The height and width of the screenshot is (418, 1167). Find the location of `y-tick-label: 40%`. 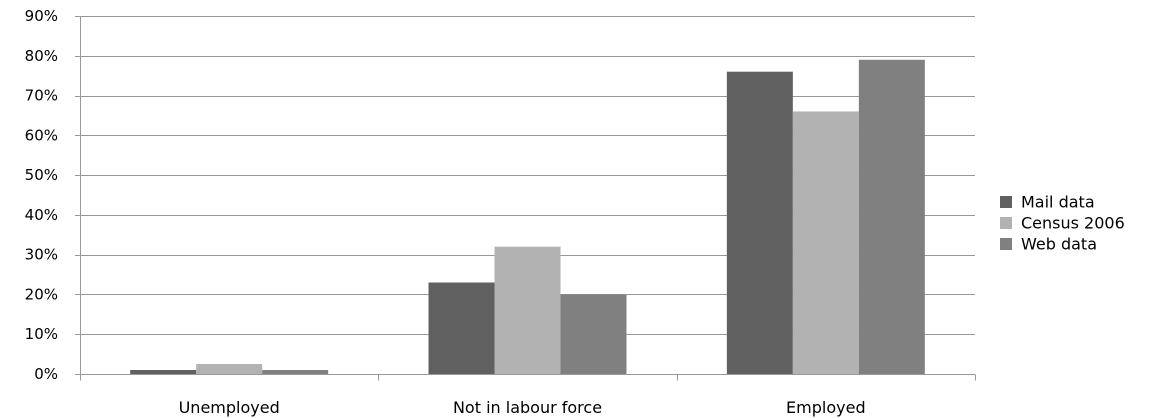

y-tick-label: 40% is located at coordinates (41, 215).